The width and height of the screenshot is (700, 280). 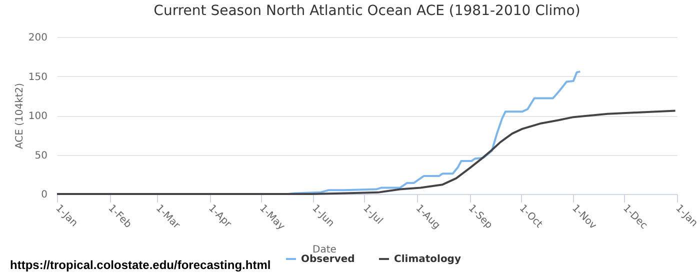 I want to click on y-tick-label: 150, so click(x=38, y=77).